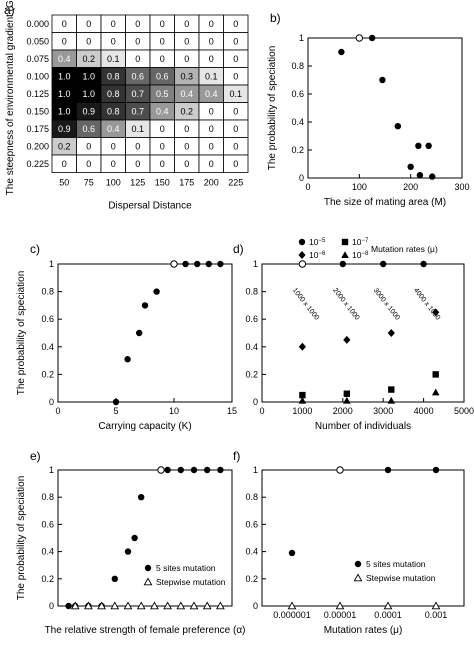 The height and width of the screenshot is (650, 474). I want to click on x-tick-label: 2000, so click(343, 411).